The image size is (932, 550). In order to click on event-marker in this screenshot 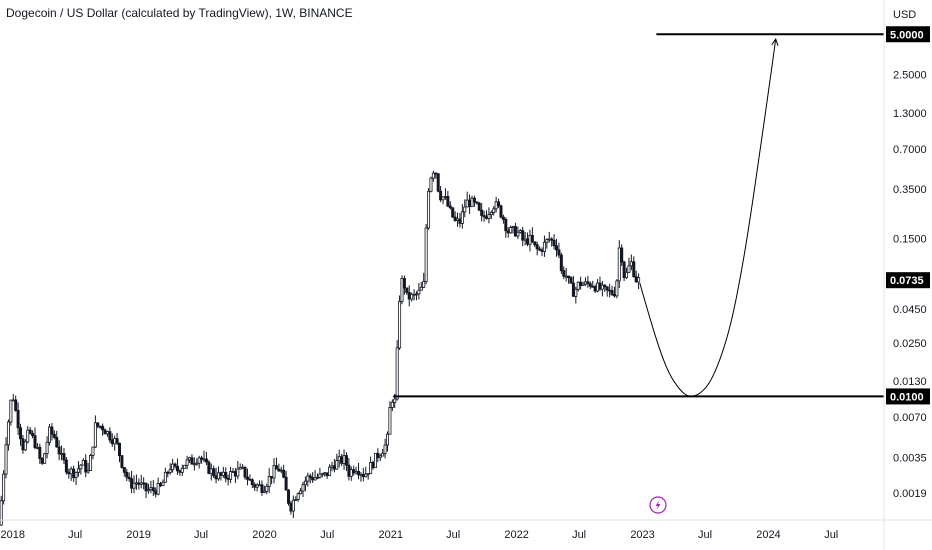, I will do `click(658, 505)`.